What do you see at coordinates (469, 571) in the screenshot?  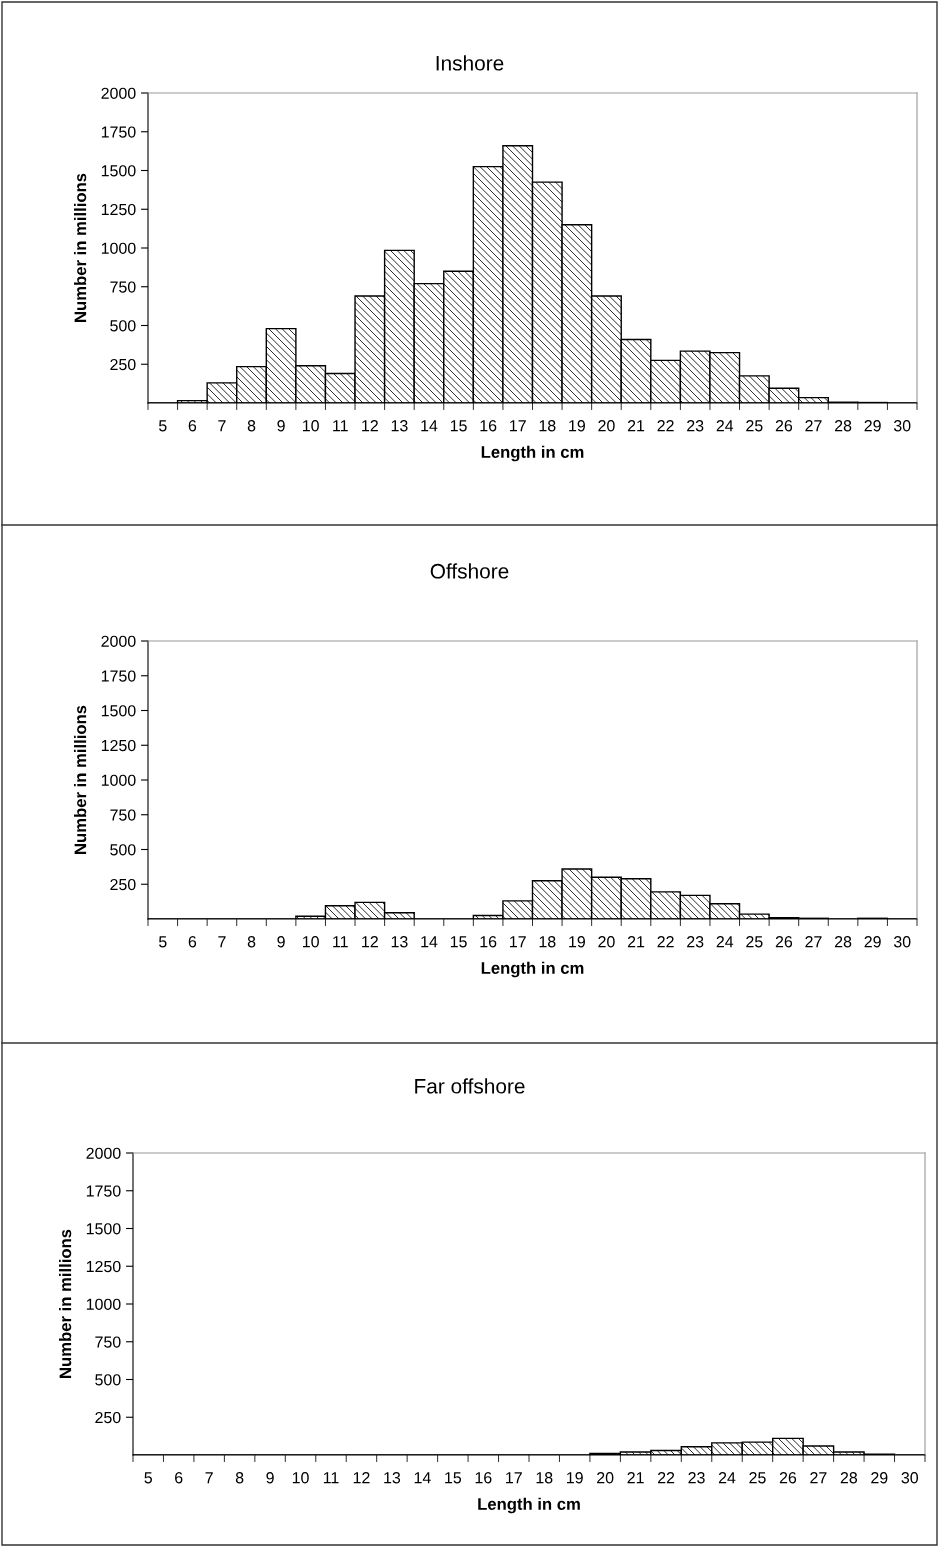 I see `chart-title: Offshore` at bounding box center [469, 571].